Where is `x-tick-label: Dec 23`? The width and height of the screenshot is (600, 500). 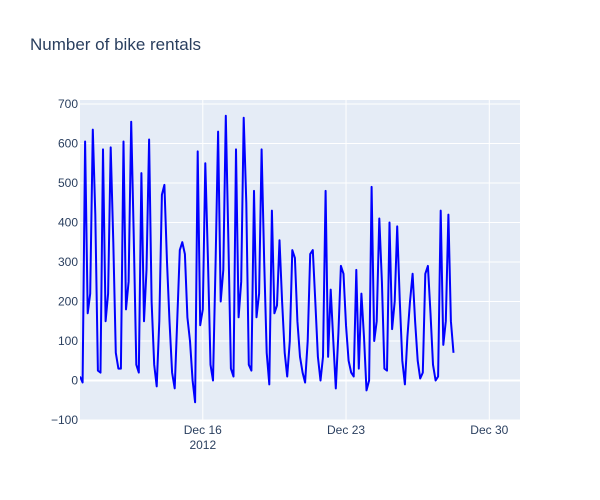
x-tick-label: Dec 23 is located at coordinates (346, 430).